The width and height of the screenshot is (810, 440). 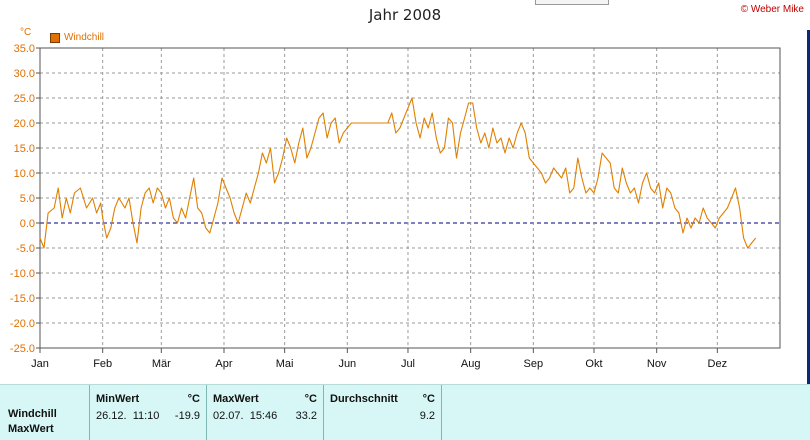 What do you see at coordinates (55, 37) in the screenshot?
I see `legend-swatch-windchill` at bounding box center [55, 37].